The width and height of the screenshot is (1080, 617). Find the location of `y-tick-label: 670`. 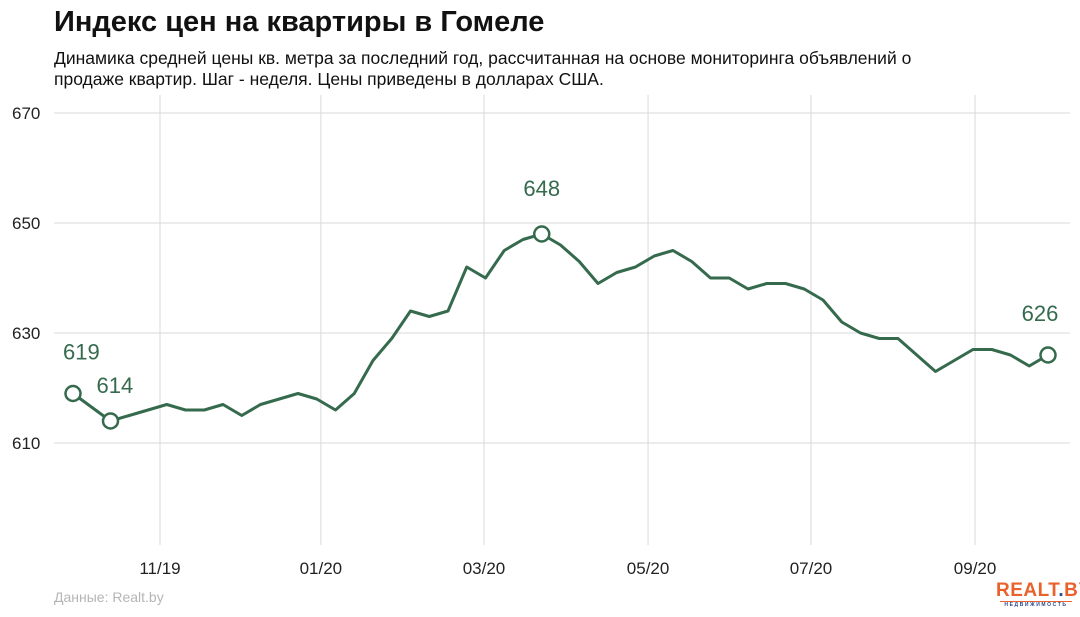

y-tick-label: 670 is located at coordinates (26, 113).